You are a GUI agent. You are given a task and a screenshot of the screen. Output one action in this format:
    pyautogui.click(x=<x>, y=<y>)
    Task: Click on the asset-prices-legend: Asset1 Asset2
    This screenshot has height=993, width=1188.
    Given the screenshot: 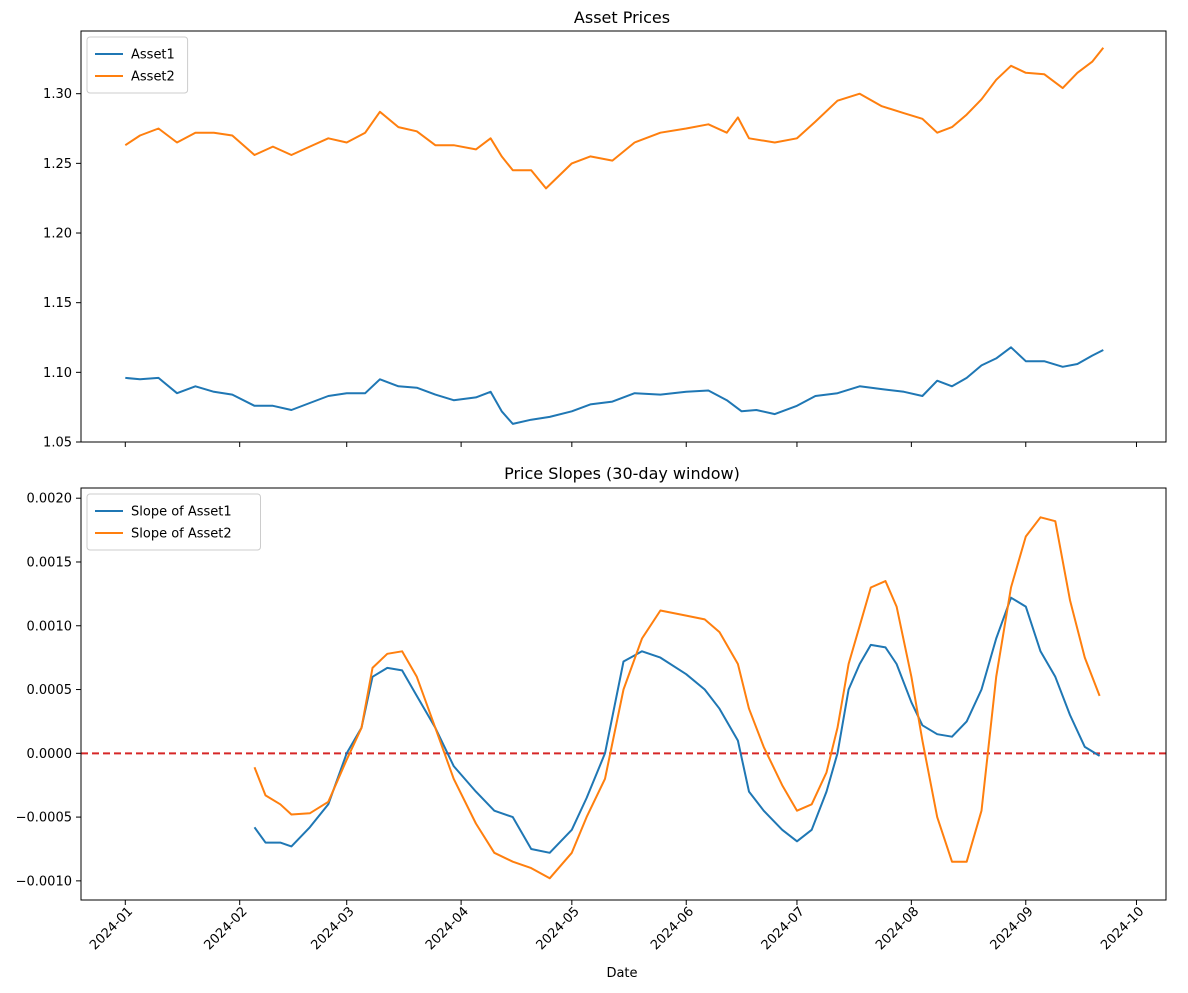 What is the action you would take?
    pyautogui.click(x=137, y=65)
    